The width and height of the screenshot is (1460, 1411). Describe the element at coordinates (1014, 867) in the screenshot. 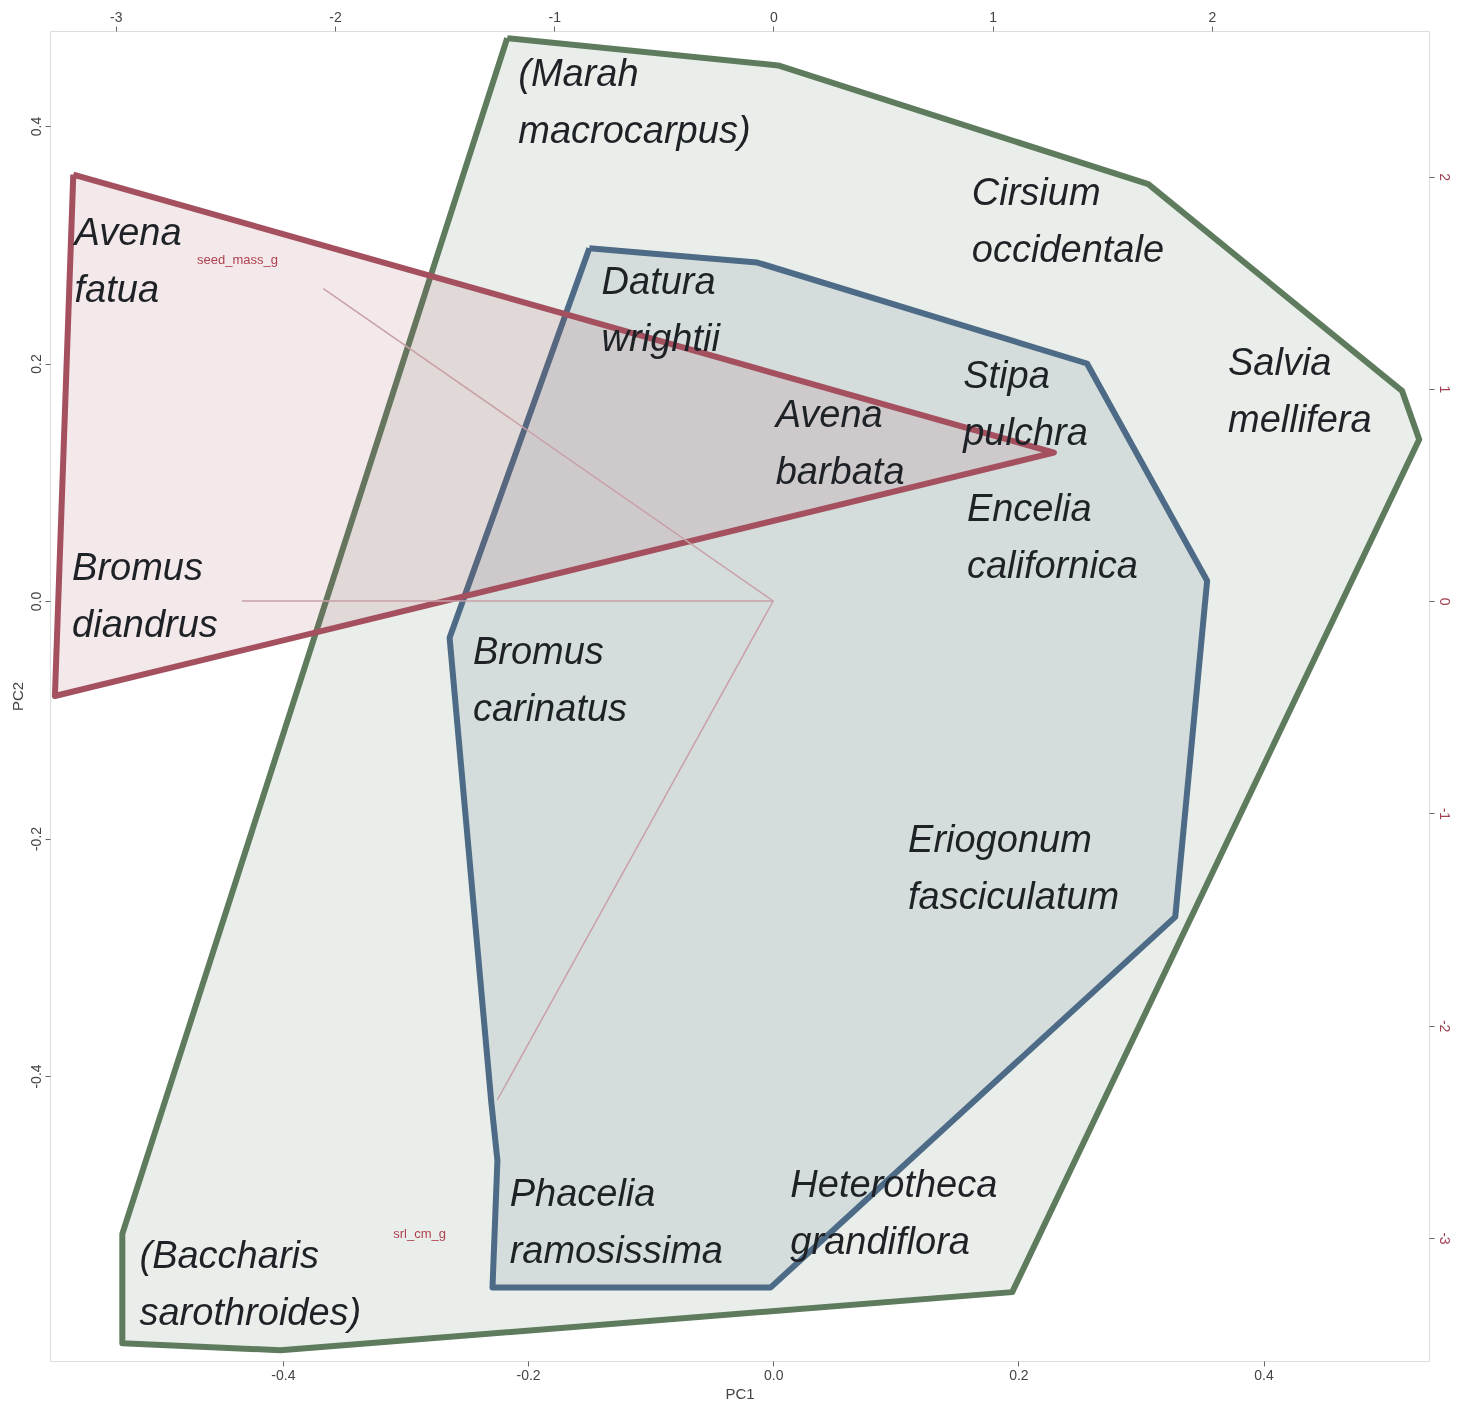

I see `annotation: Eriogonum fasciculatum` at that location.